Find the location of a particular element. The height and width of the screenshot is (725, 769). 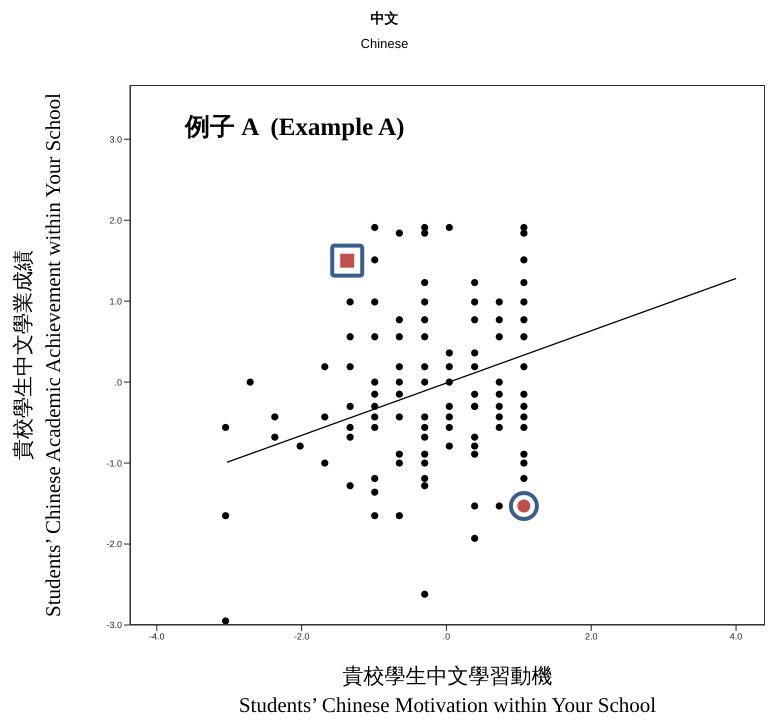

x-tick-label: -2.0 is located at coordinates (302, 636).